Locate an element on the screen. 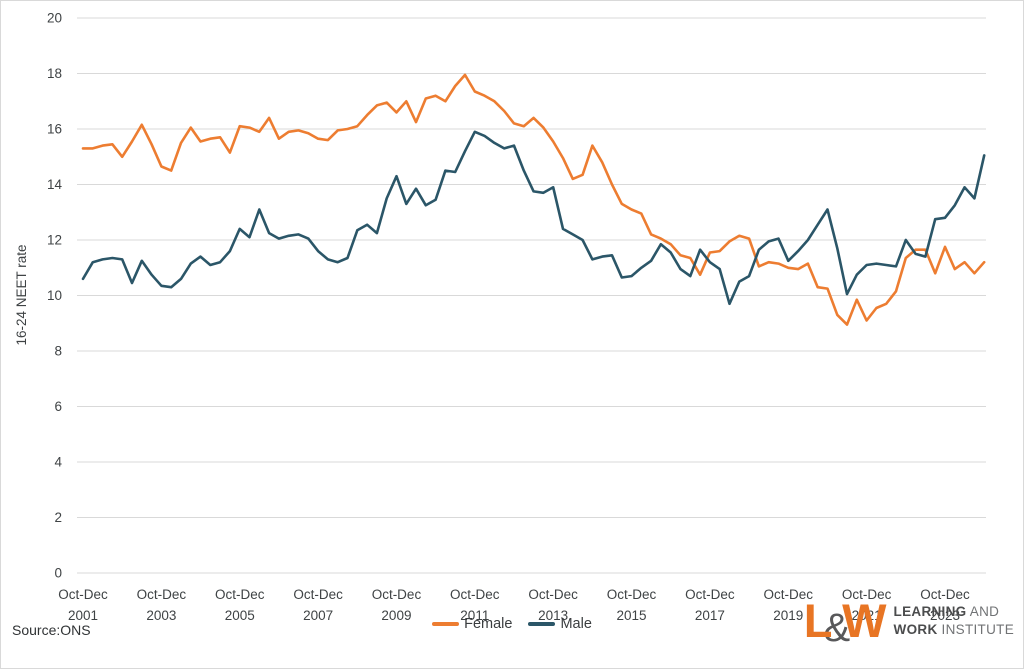 Image resolution: width=1024 pixels, height=669 pixels. x-tick-label: Oct-Dec 2023 is located at coordinates (945, 605).